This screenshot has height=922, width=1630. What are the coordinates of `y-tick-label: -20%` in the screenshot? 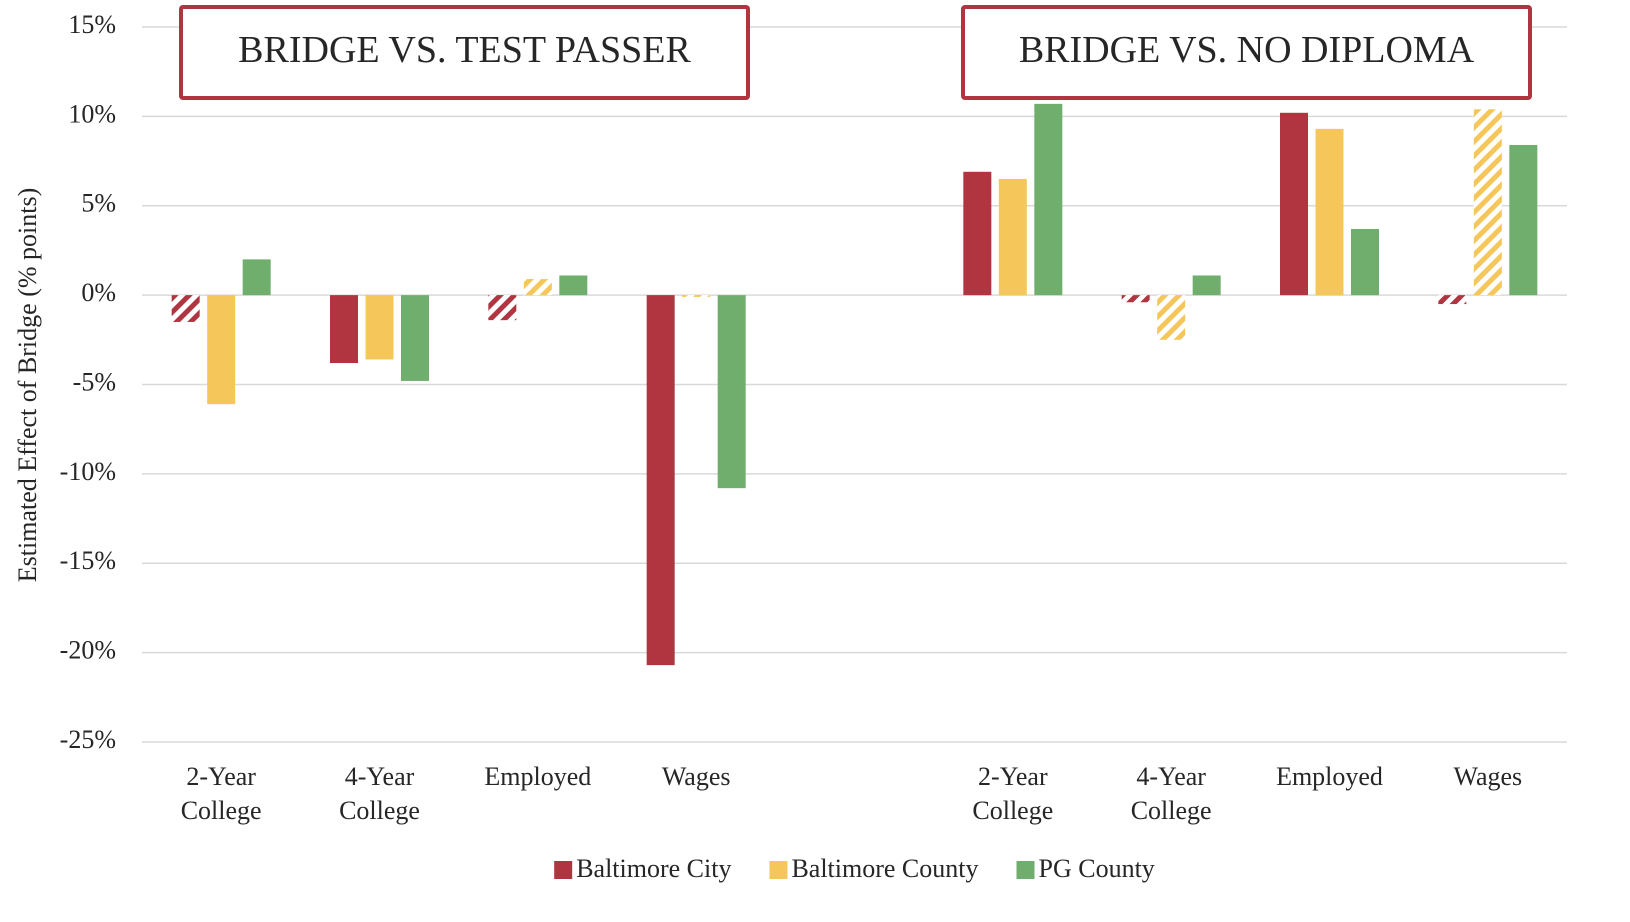 It's located at (88, 650).